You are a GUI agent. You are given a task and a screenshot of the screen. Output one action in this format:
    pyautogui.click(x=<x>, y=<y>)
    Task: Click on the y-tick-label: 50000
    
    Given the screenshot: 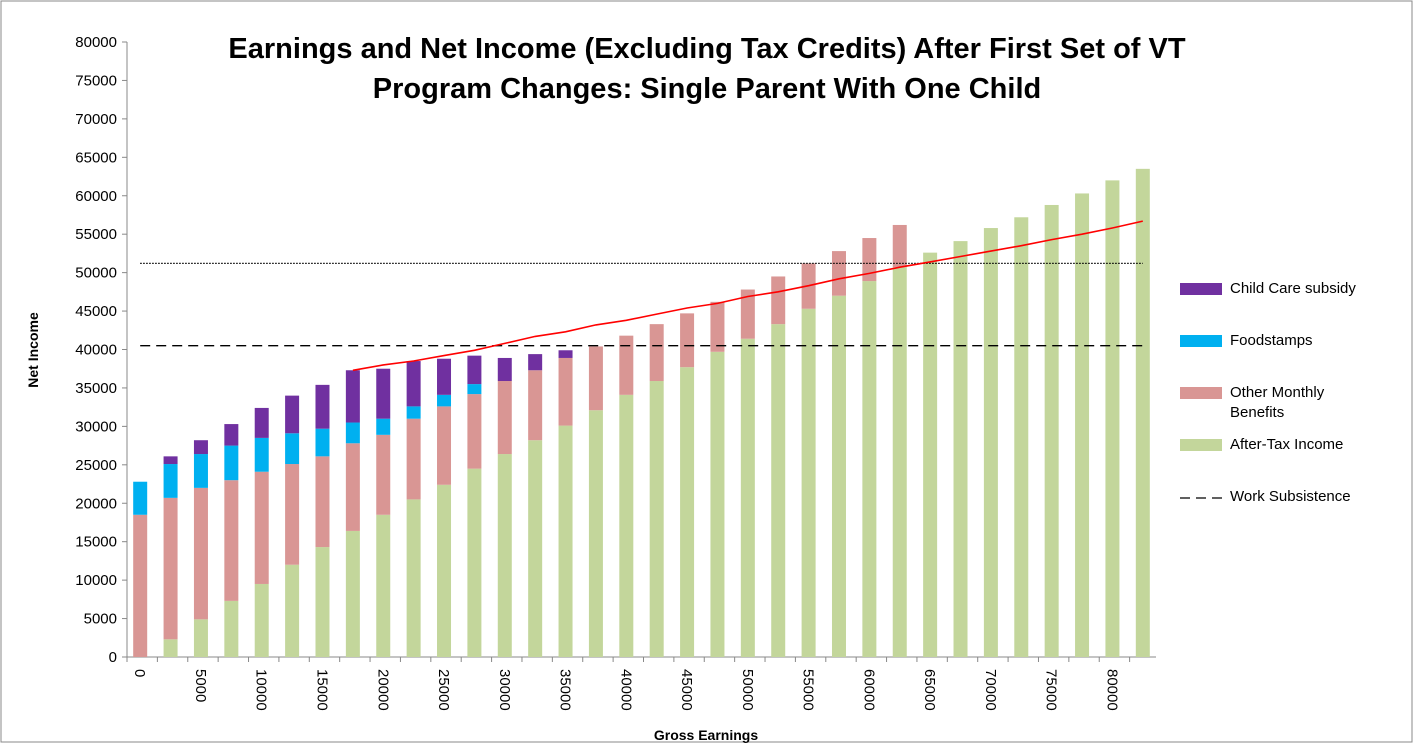 What is the action you would take?
    pyautogui.click(x=96, y=273)
    